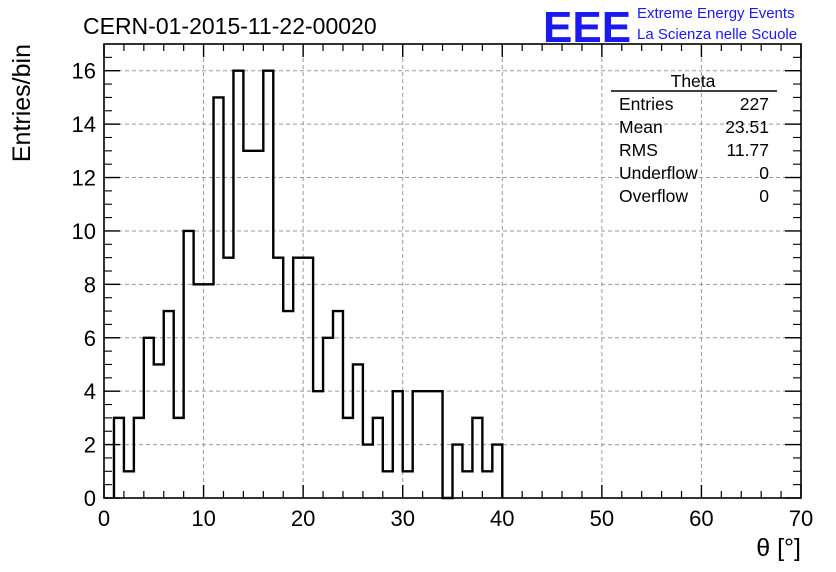  I want to click on logo-line-2: La Scienza nelle Scuole, so click(717, 34).